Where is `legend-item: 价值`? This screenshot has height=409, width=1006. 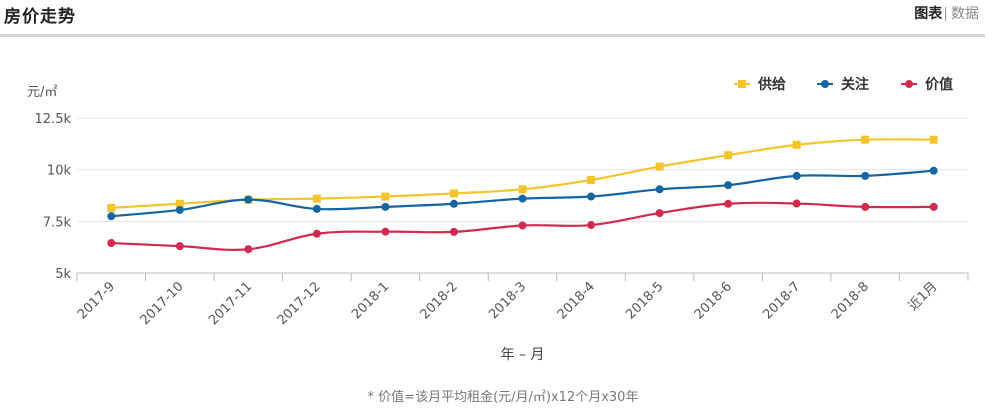
legend-item: 价值 is located at coordinates (927, 84).